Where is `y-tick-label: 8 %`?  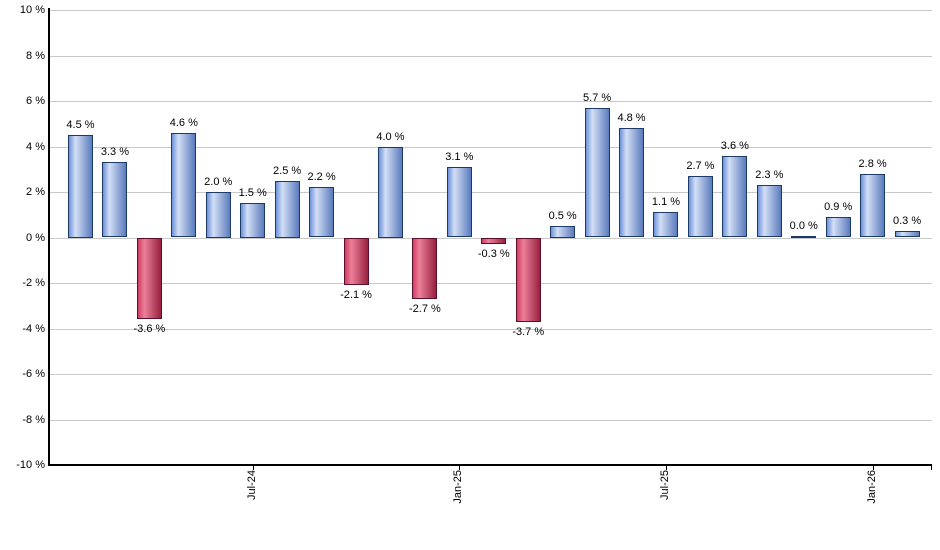
y-tick-label: 8 % is located at coordinates (35, 55).